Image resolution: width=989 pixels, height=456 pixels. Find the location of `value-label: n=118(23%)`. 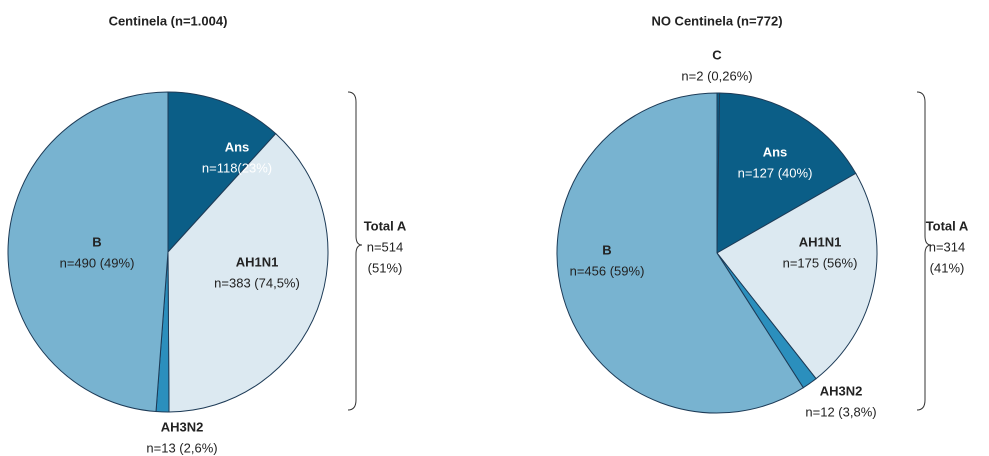

value-label: n=118(23%) is located at coordinates (237, 167).